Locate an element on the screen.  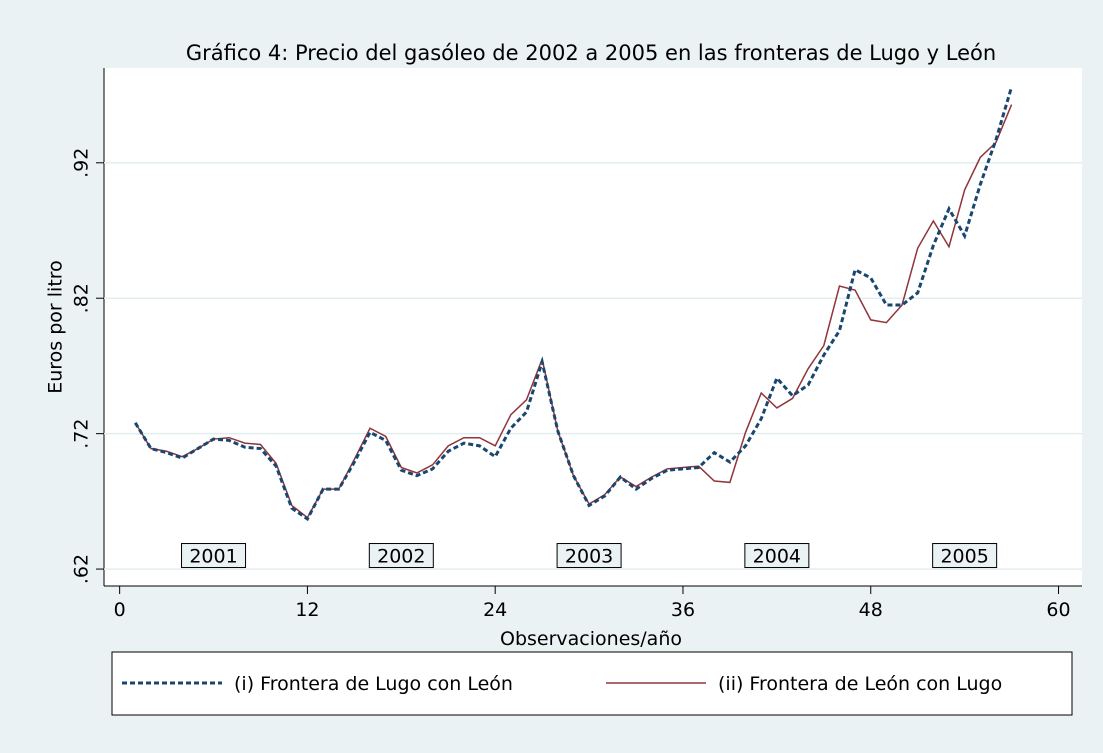
annotation-text: 2004 is located at coordinates (777, 557).